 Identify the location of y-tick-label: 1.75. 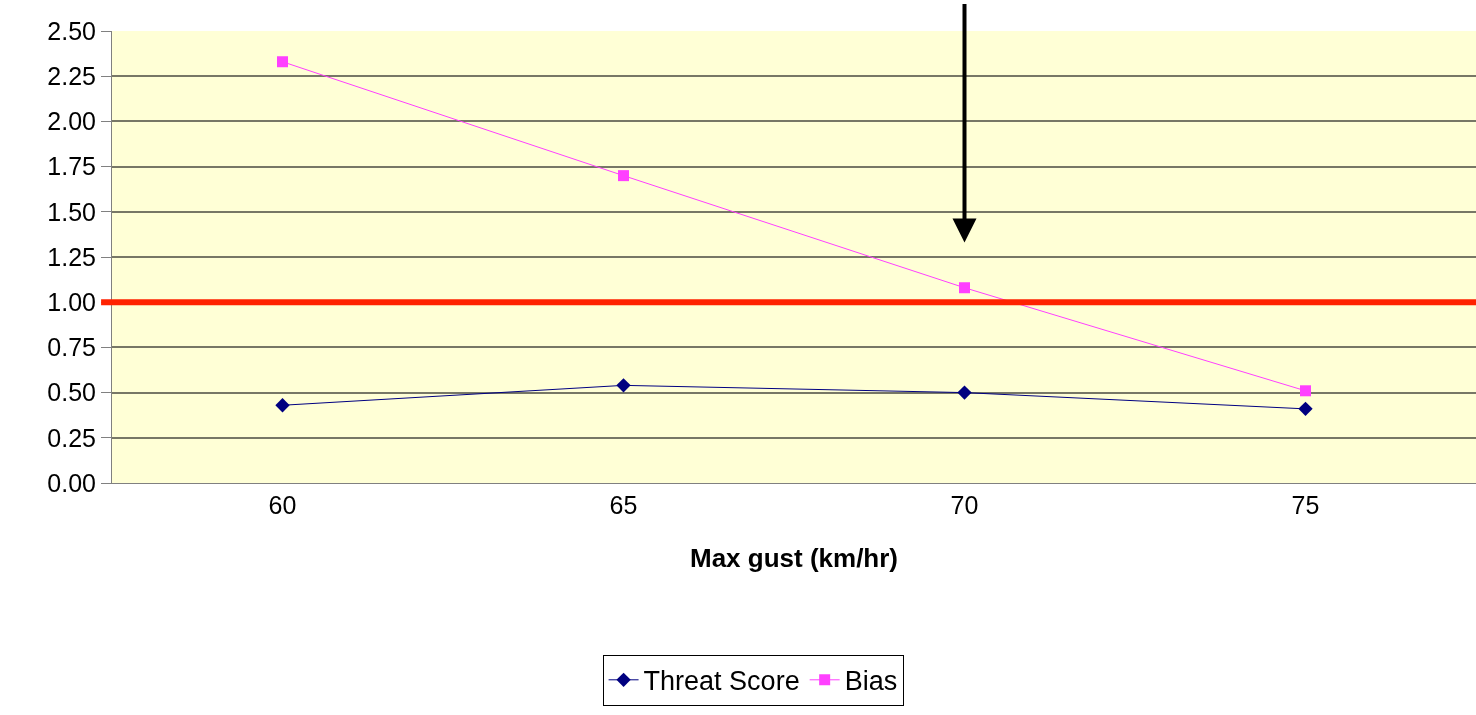
(71, 166).